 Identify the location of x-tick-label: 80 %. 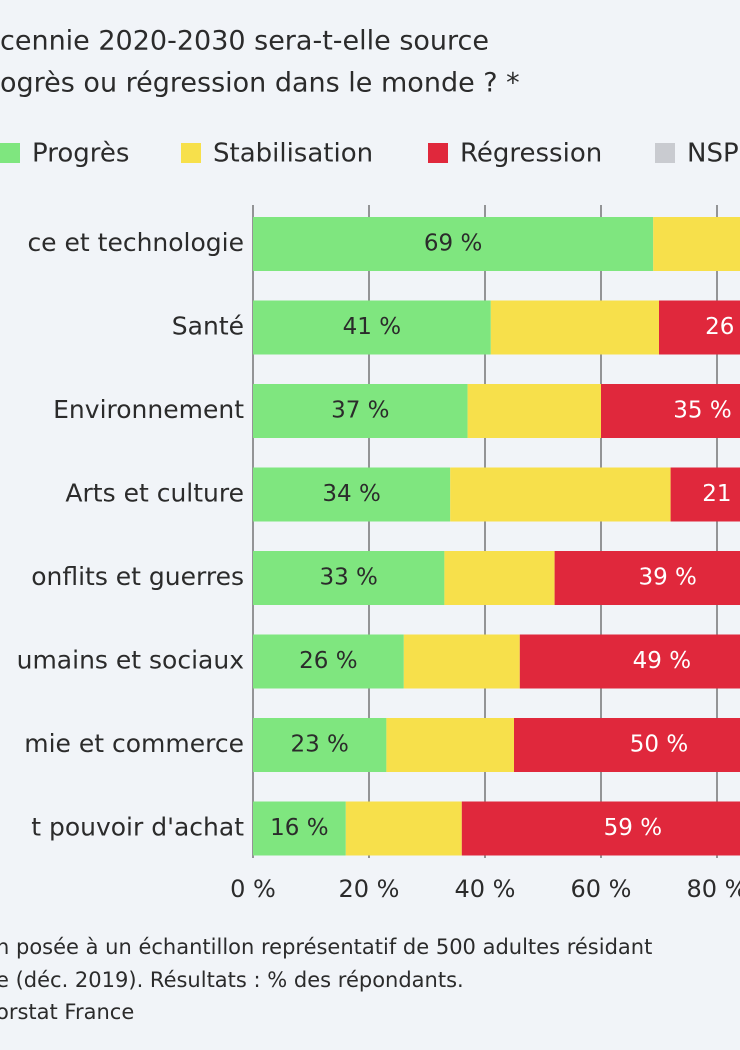
(713, 889).